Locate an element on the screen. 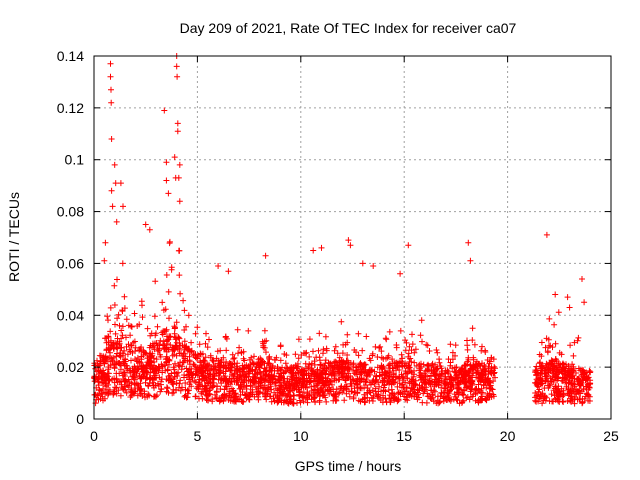 The width and height of the screenshot is (640, 480). y-axis-label: ROTI / TECUs is located at coordinates (14, 237).